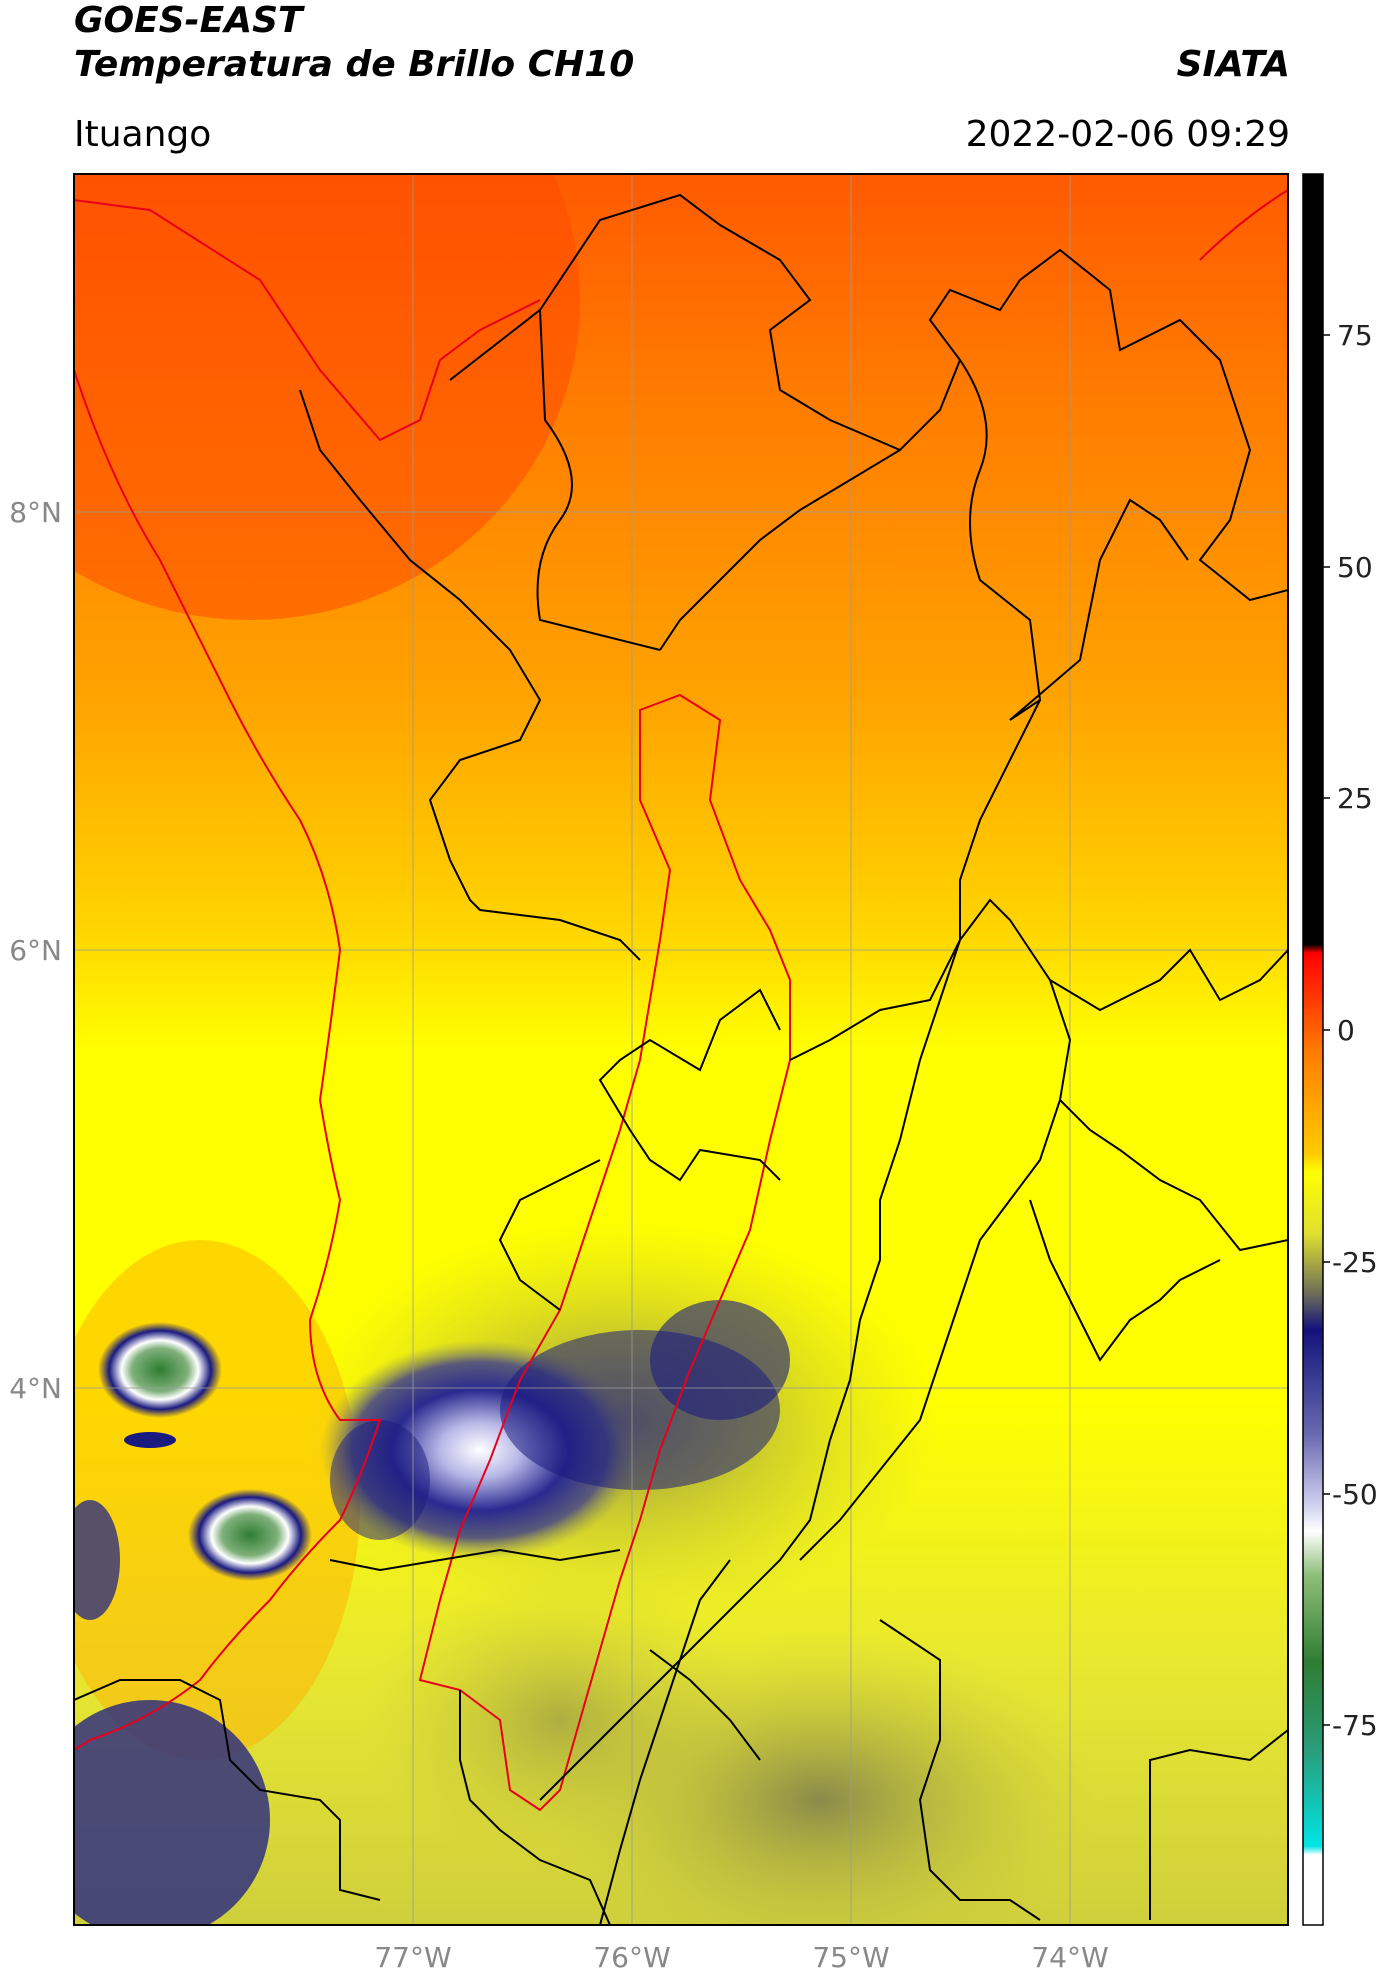 The image size is (1384, 1981). Describe the element at coordinates (35, 512) in the screenshot. I see `lat-tick-8N: 8°N` at that location.